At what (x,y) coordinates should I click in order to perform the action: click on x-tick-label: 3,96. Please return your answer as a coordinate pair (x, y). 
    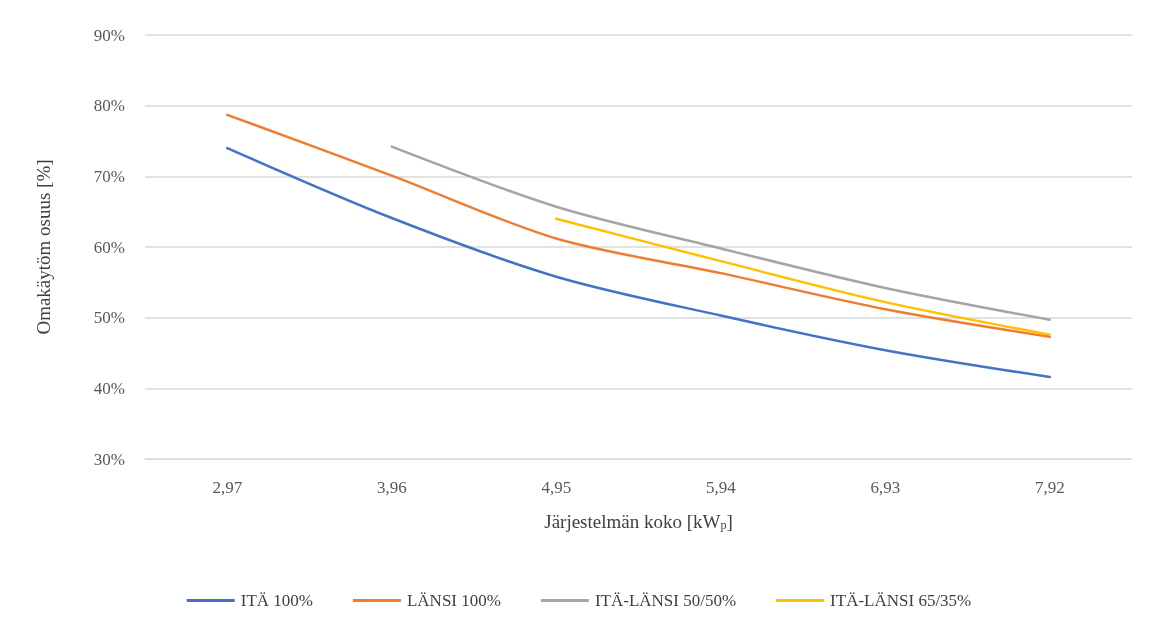
    Looking at the image, I should click on (391, 487).